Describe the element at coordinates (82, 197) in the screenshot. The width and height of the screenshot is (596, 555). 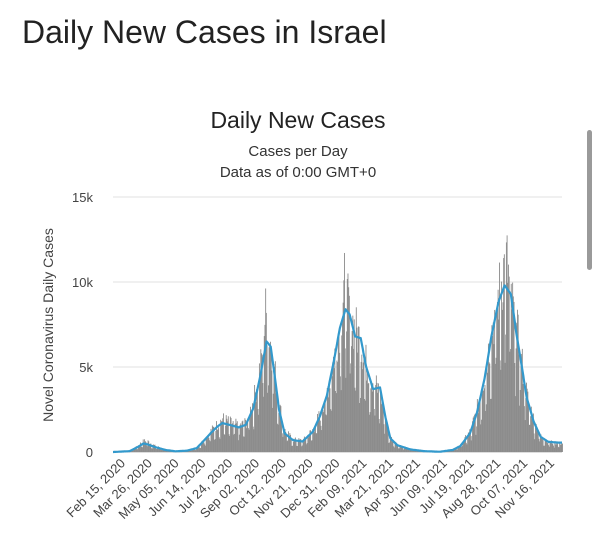
I see `y-tick-label: 15k` at that location.